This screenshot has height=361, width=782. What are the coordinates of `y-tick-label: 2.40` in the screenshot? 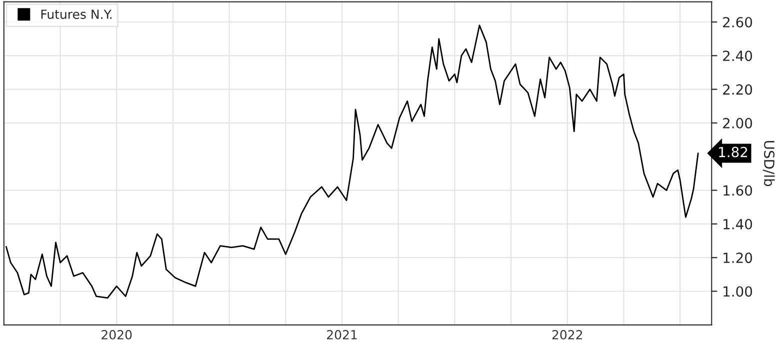 It's located at (737, 56).